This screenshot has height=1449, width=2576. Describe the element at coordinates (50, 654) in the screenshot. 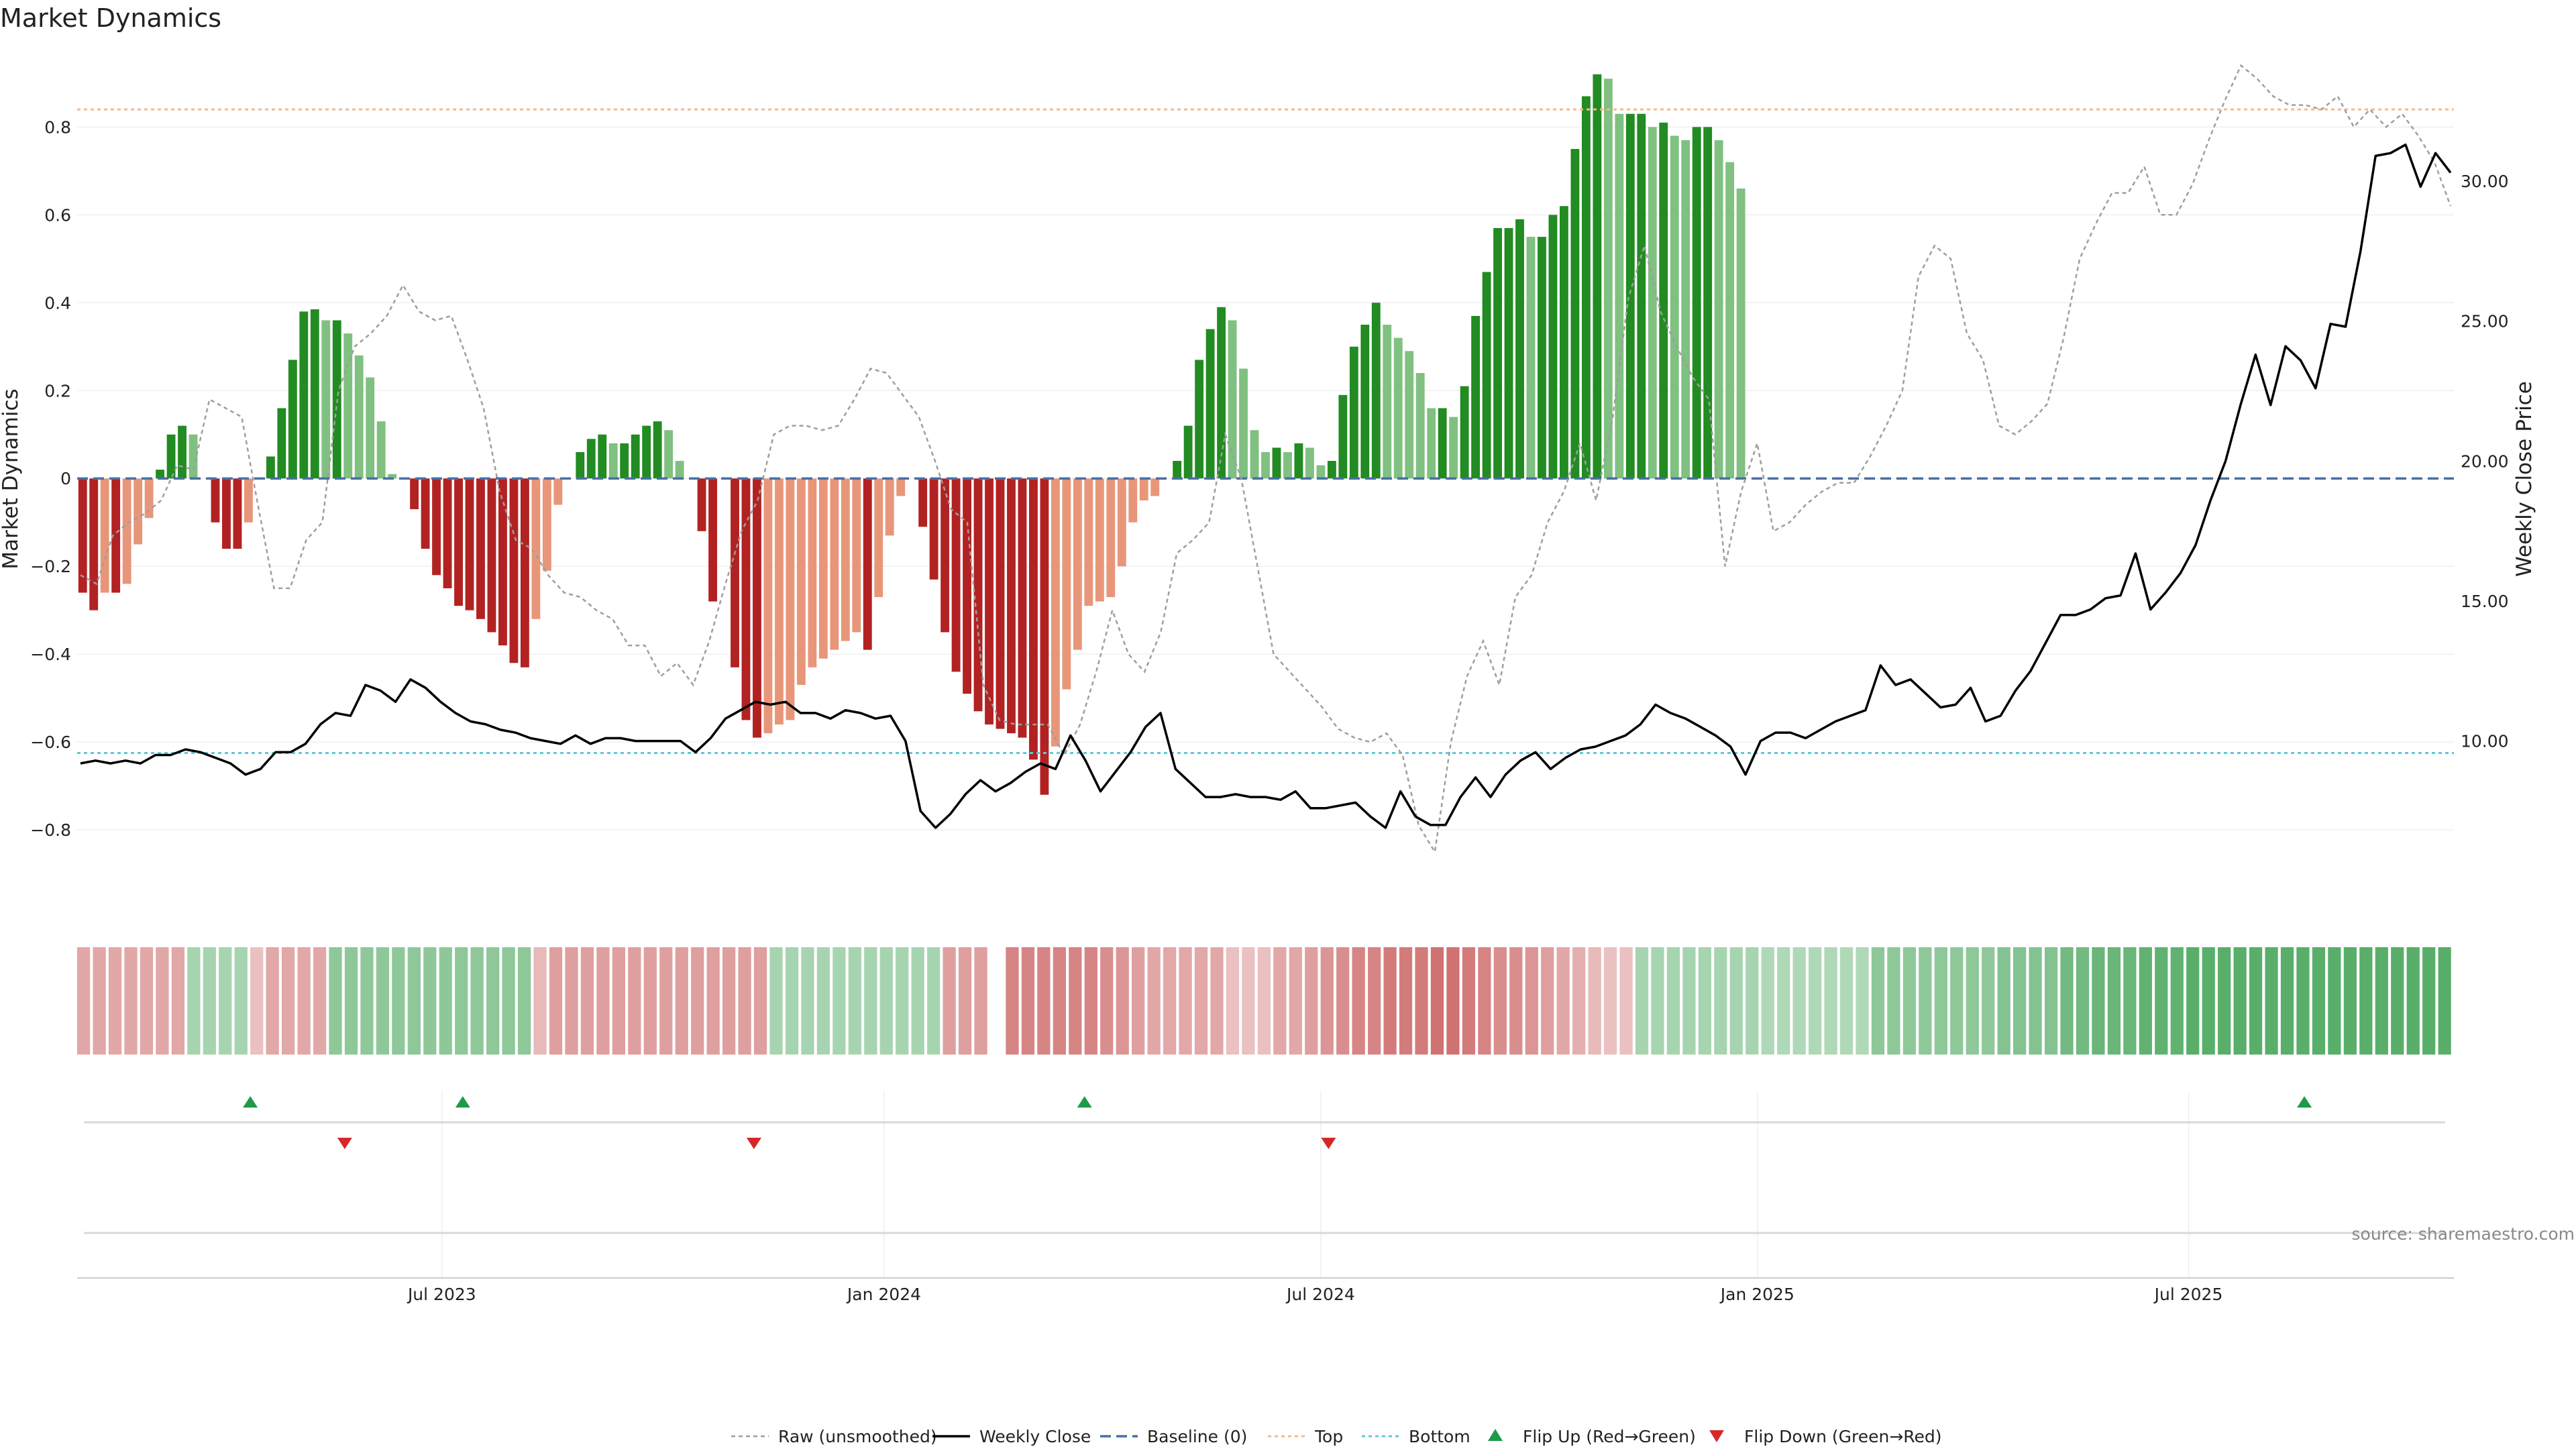

I see `y-tick-label: −0.4` at that location.